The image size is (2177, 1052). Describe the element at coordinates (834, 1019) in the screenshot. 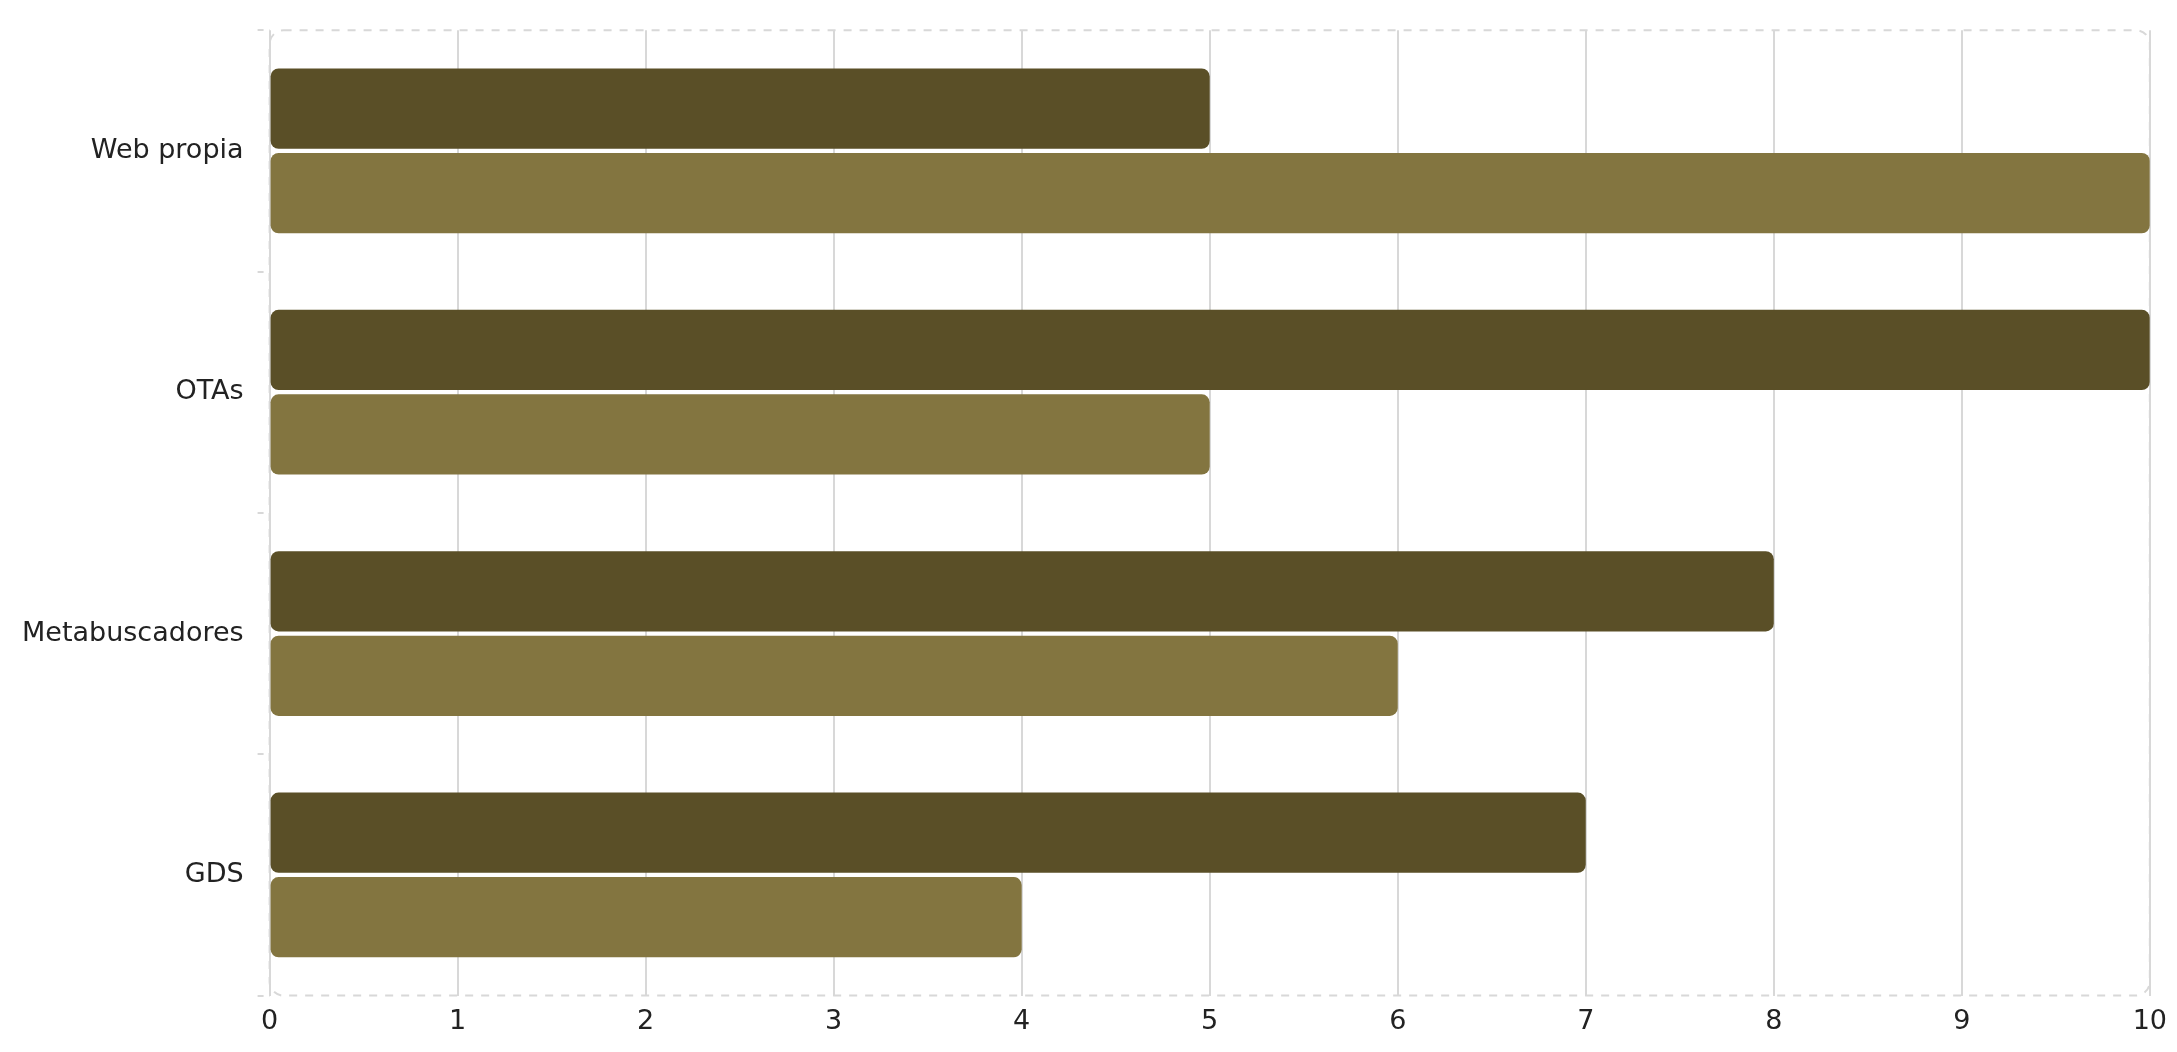

I see `x-tick-label: 3` at that location.